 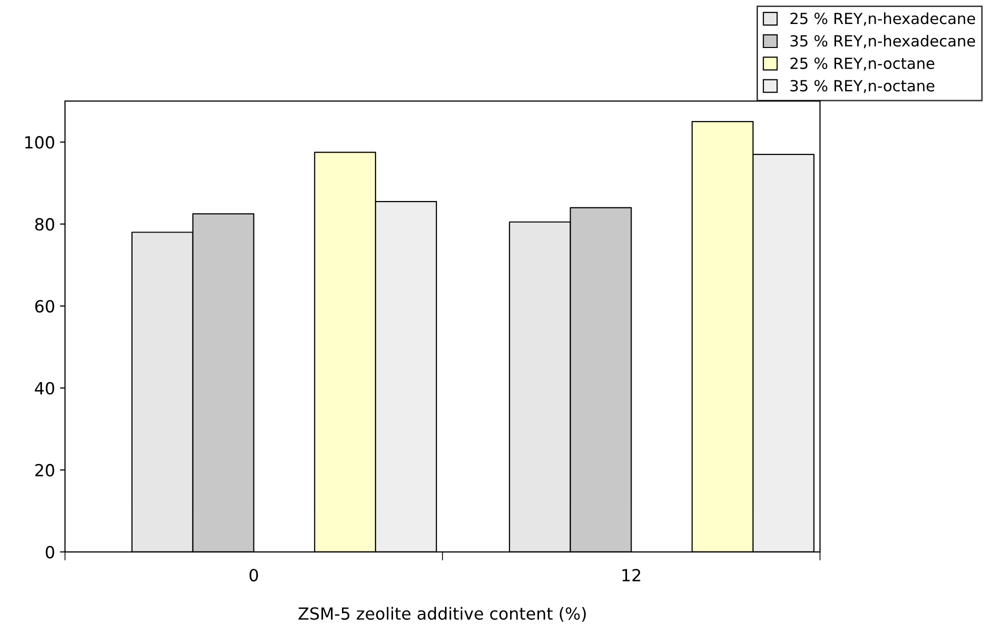 What do you see at coordinates (44, 306) in the screenshot?
I see `y-tick-label: 60` at bounding box center [44, 306].